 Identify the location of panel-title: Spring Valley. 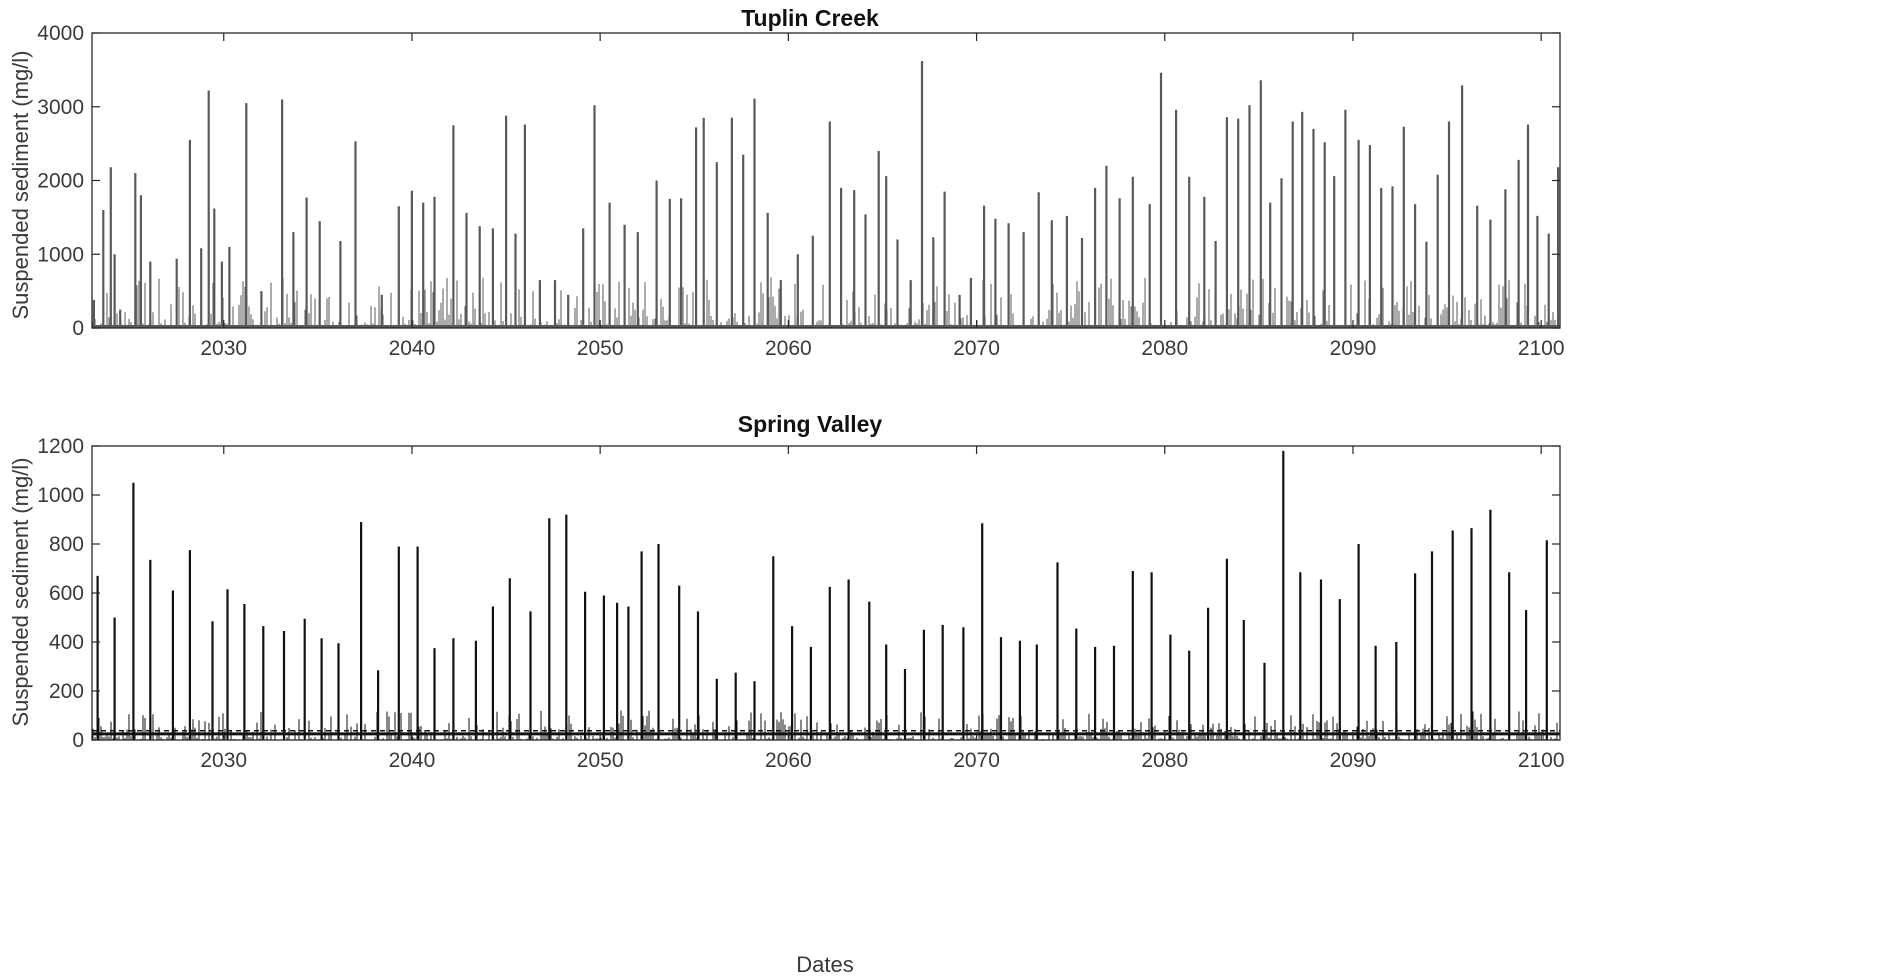
(810, 424).